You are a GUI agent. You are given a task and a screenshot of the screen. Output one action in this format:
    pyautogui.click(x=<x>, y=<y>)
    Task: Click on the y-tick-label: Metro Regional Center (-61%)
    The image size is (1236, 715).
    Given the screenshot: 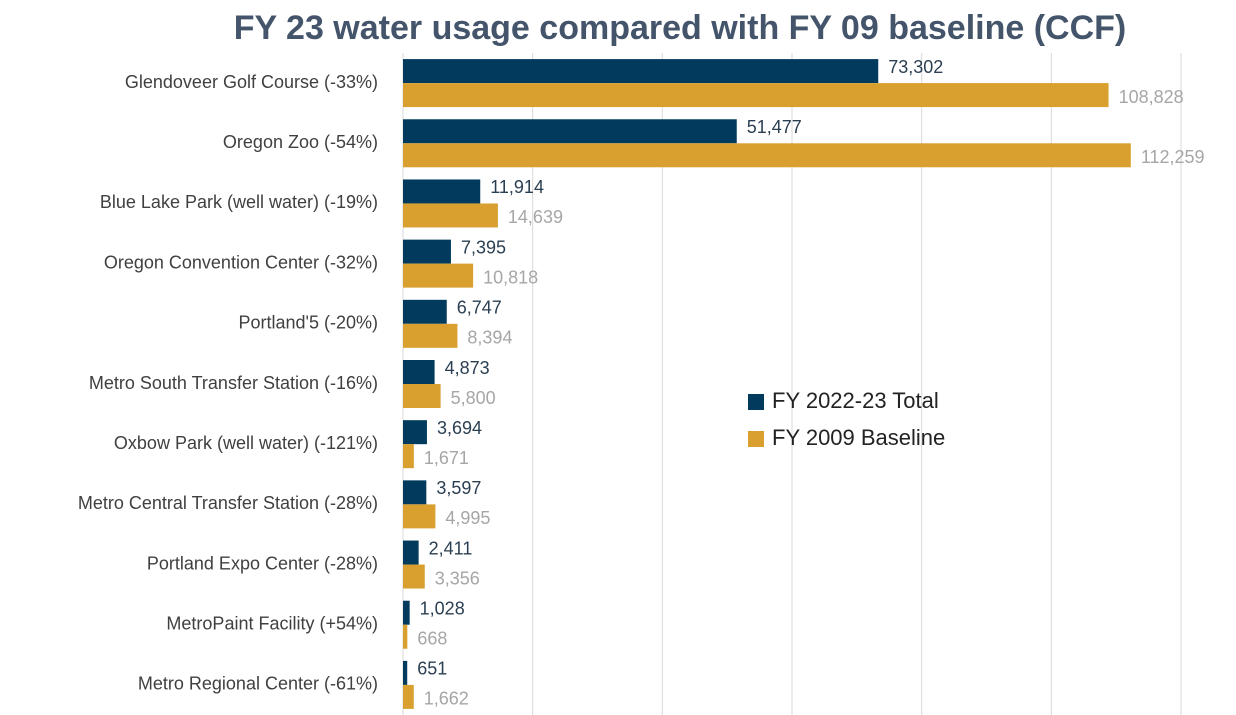 What is the action you would take?
    pyautogui.click(x=258, y=684)
    